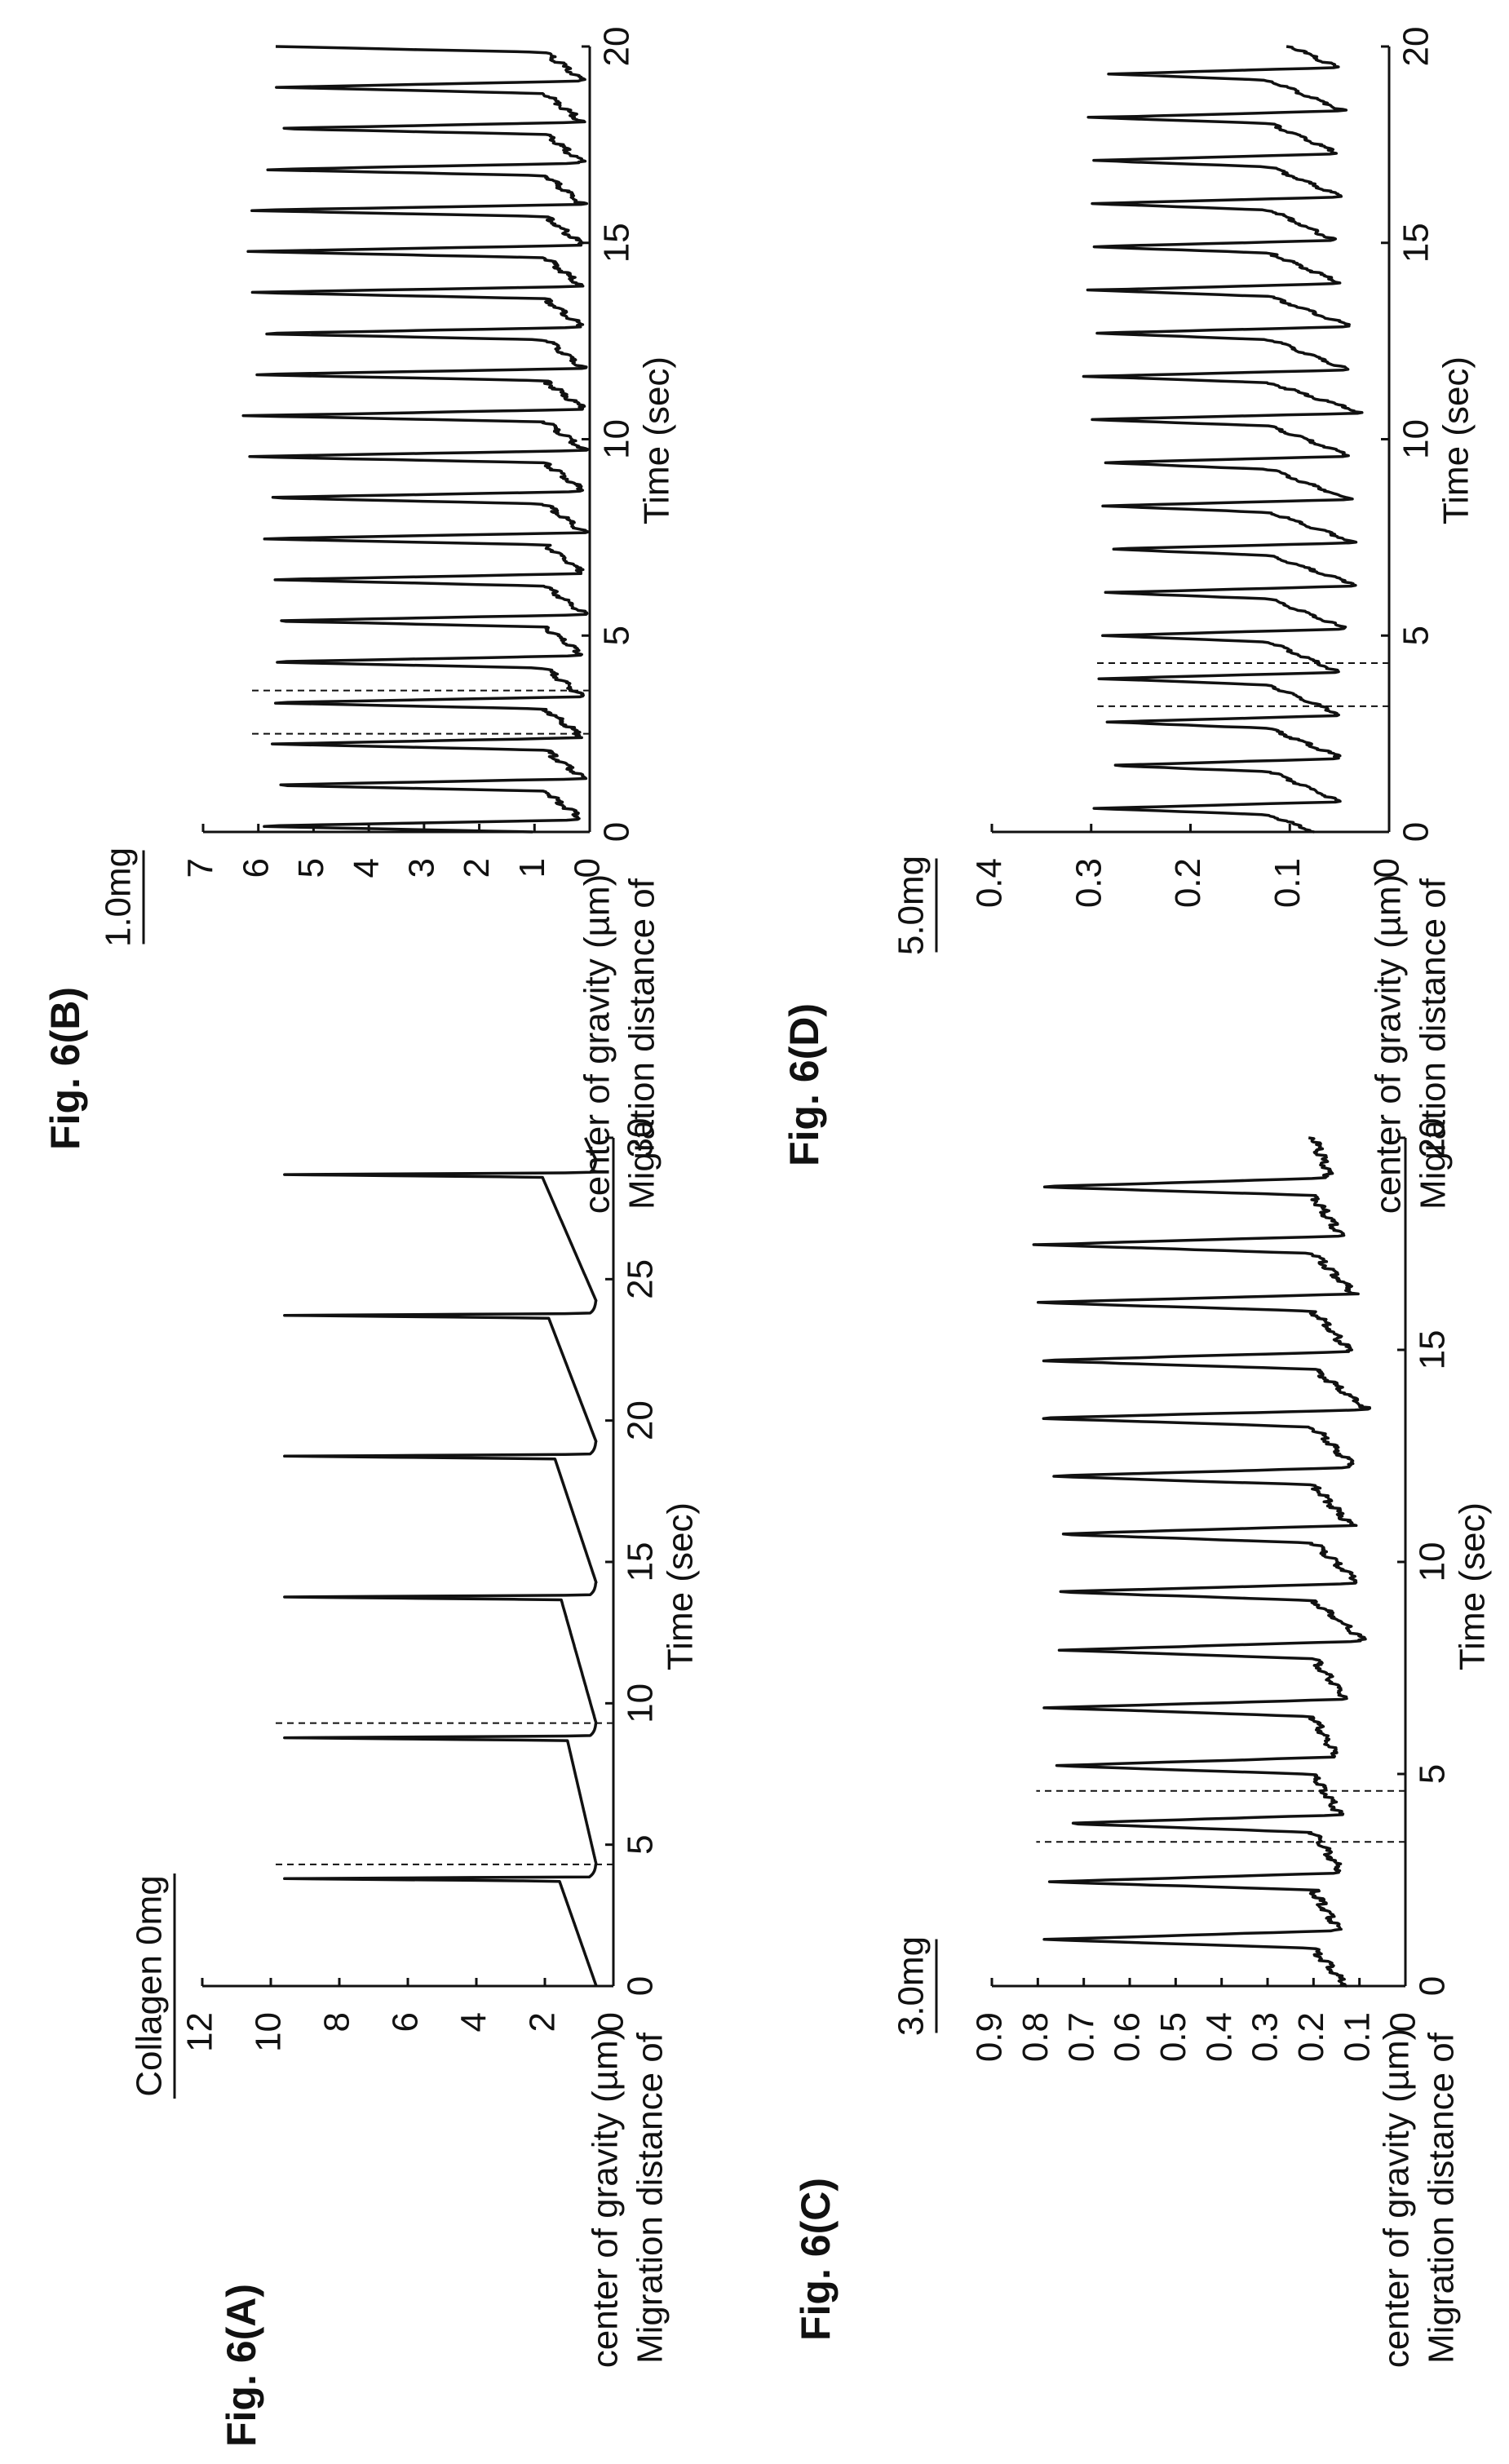 Image resolution: width=1509 pixels, height=2464 pixels. Describe the element at coordinates (1128, 2037) in the screenshot. I see `y-tick-label: 0.6` at that location.